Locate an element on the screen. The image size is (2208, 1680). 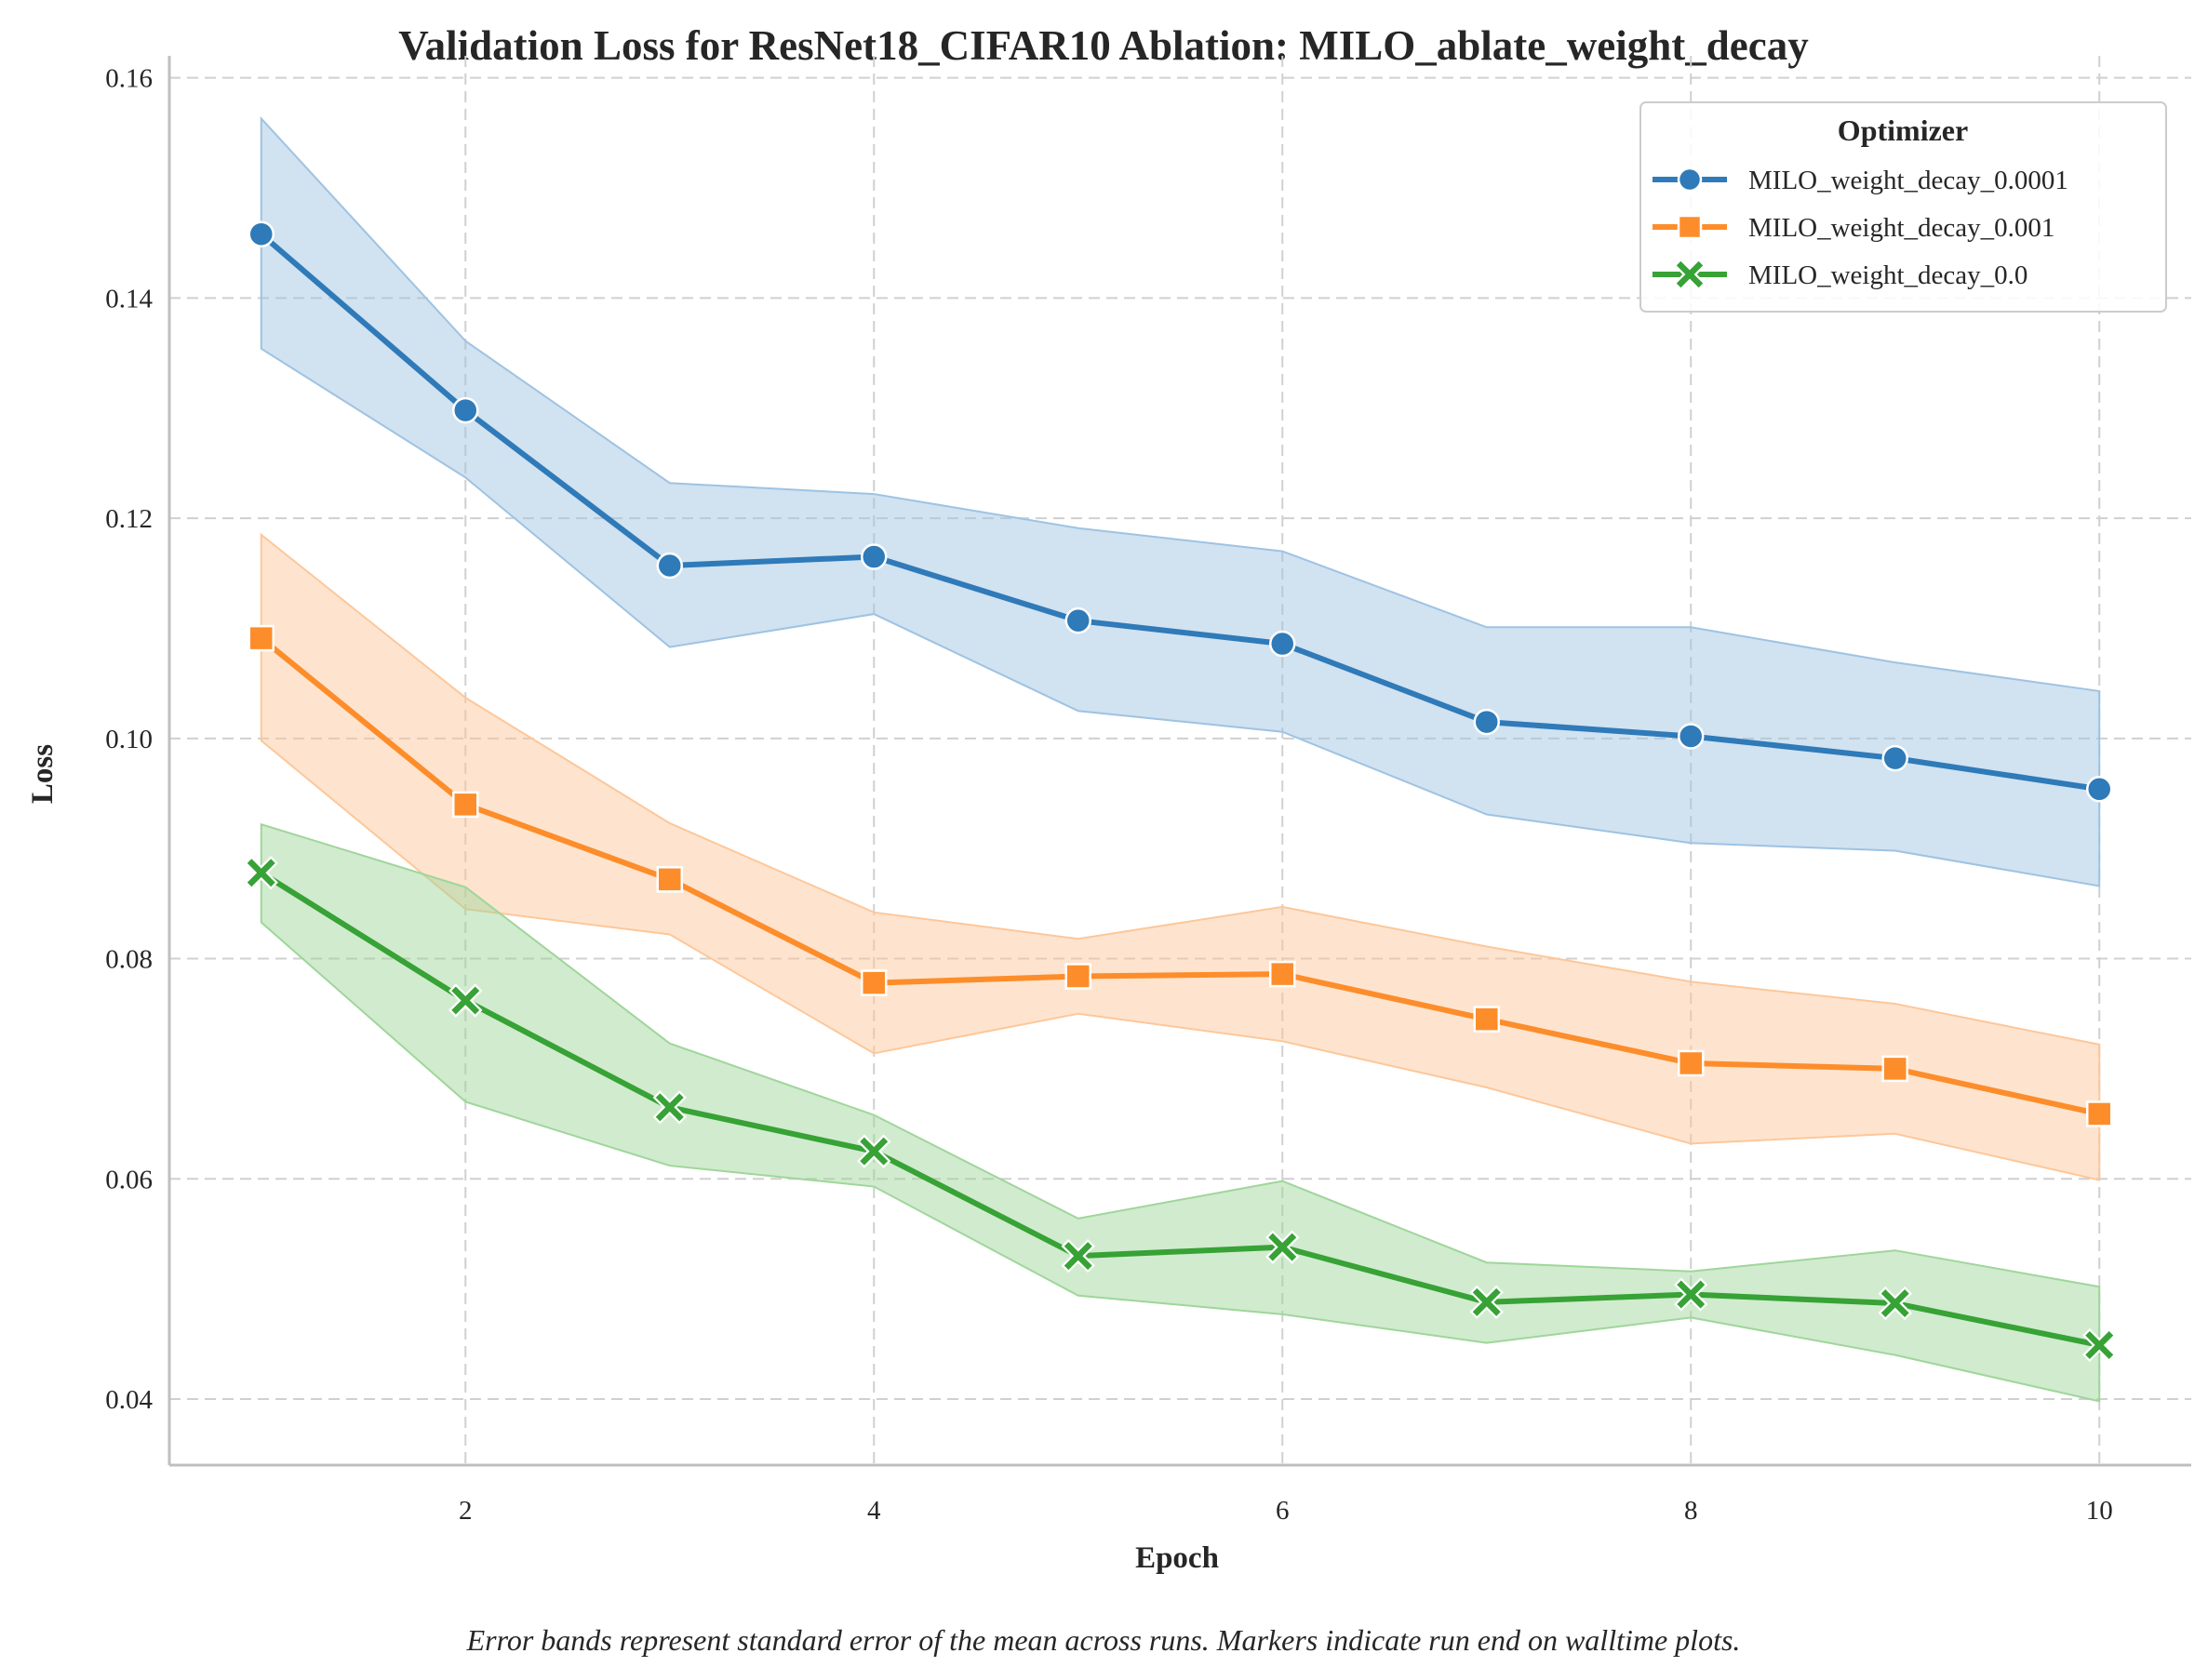
legend-label: MILO_weight_decay_0.0001 is located at coordinates (1908, 180).